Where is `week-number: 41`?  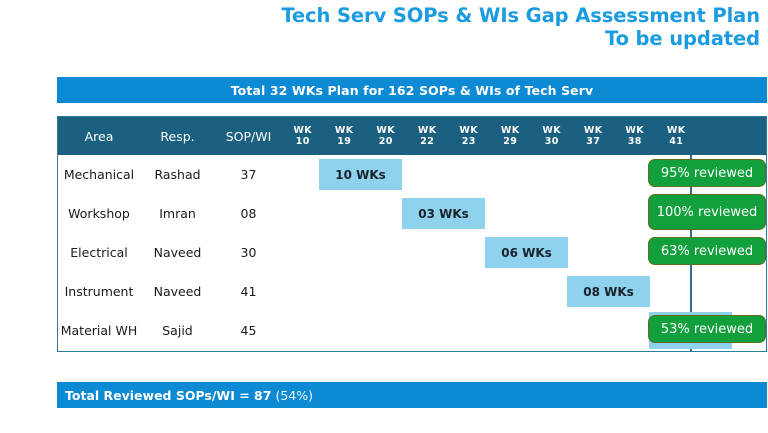
week-number: 41 is located at coordinates (676, 141).